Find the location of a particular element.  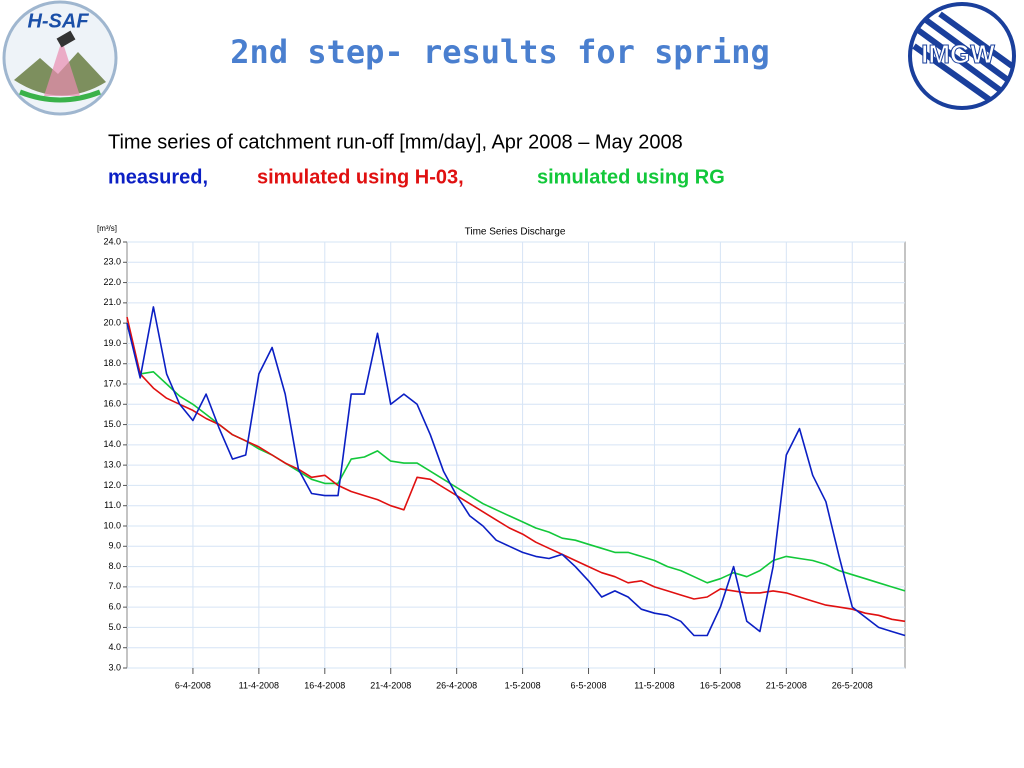

chart-title: Time Series Discharge is located at coordinates (515, 232).